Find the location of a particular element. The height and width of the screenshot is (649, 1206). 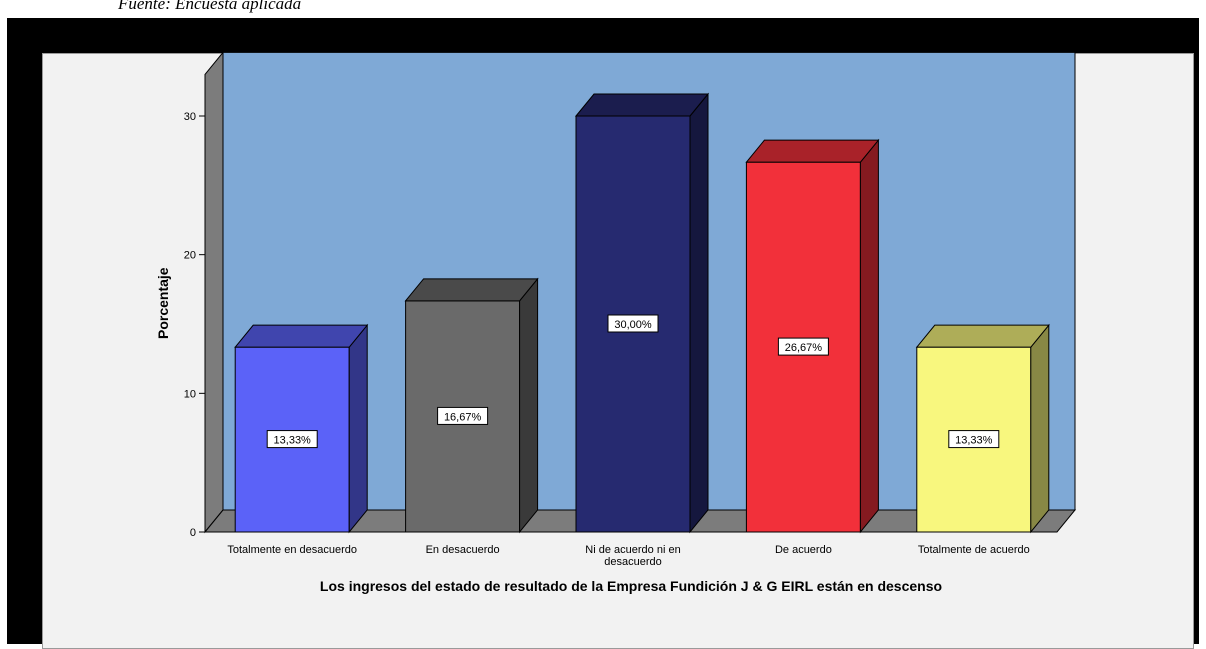

y-tick-label: 30 is located at coordinates (190, 117).